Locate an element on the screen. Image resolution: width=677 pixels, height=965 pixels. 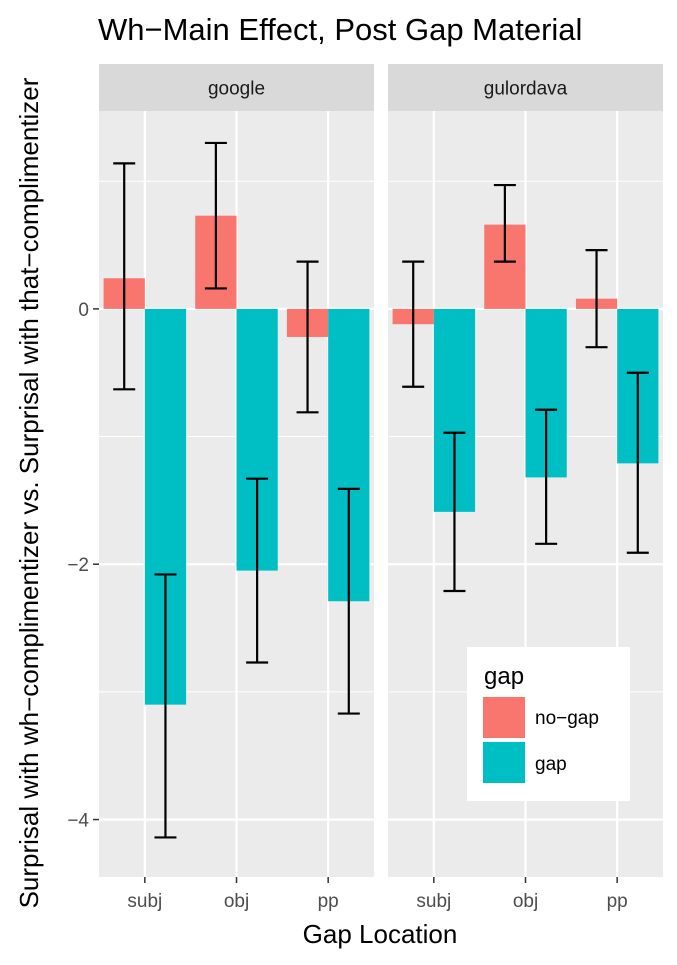
error-bar-gulordava-pp-gap is located at coordinates (637, 462).